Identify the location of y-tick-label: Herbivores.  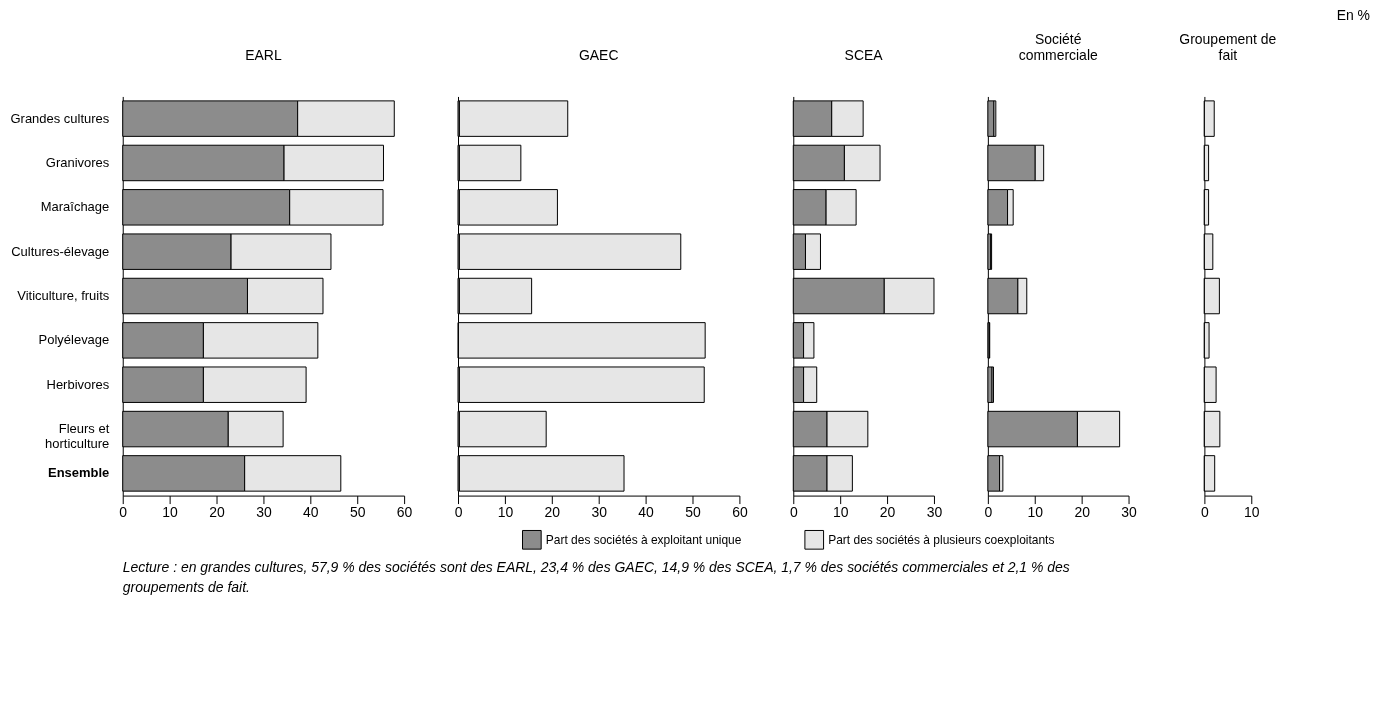
(78, 384).